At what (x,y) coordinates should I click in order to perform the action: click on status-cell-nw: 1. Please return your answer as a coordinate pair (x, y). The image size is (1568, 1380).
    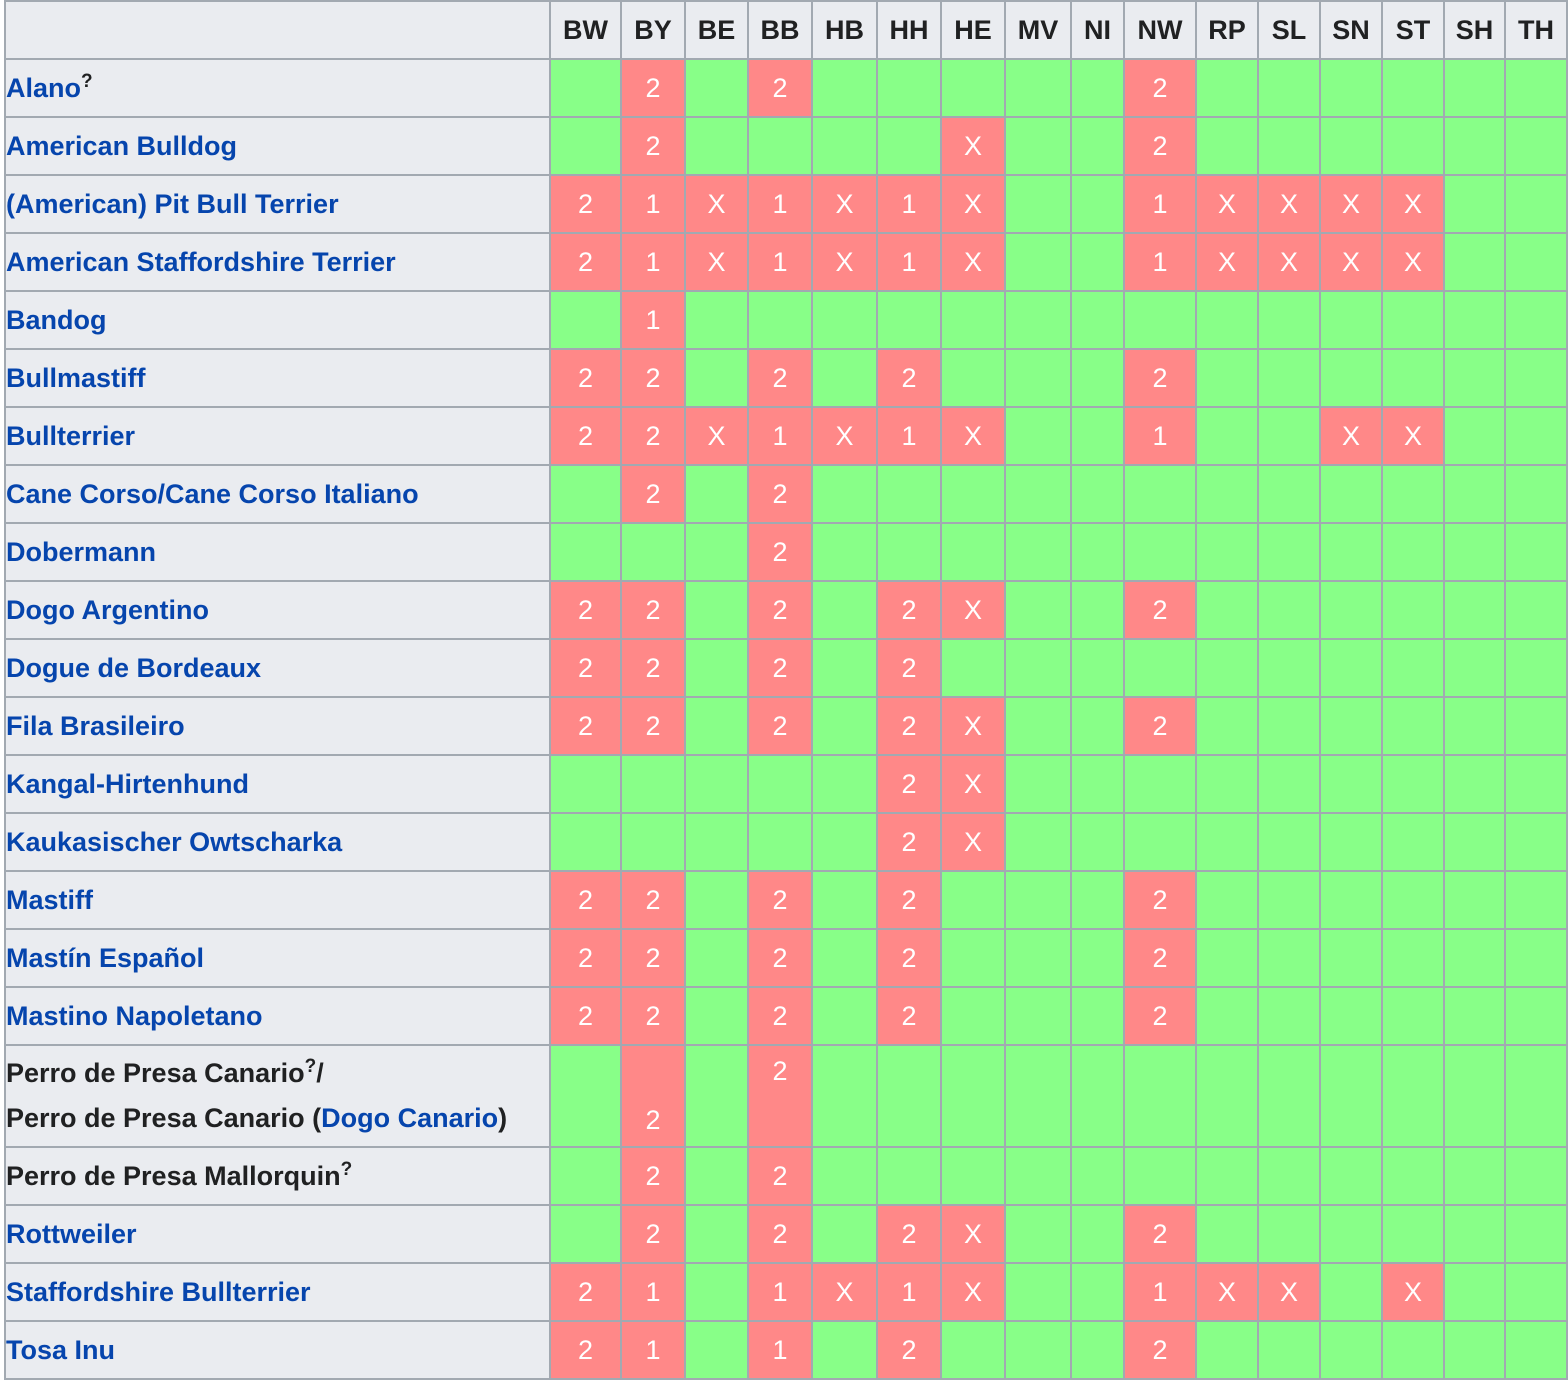
    Looking at the image, I should click on (1160, 262).